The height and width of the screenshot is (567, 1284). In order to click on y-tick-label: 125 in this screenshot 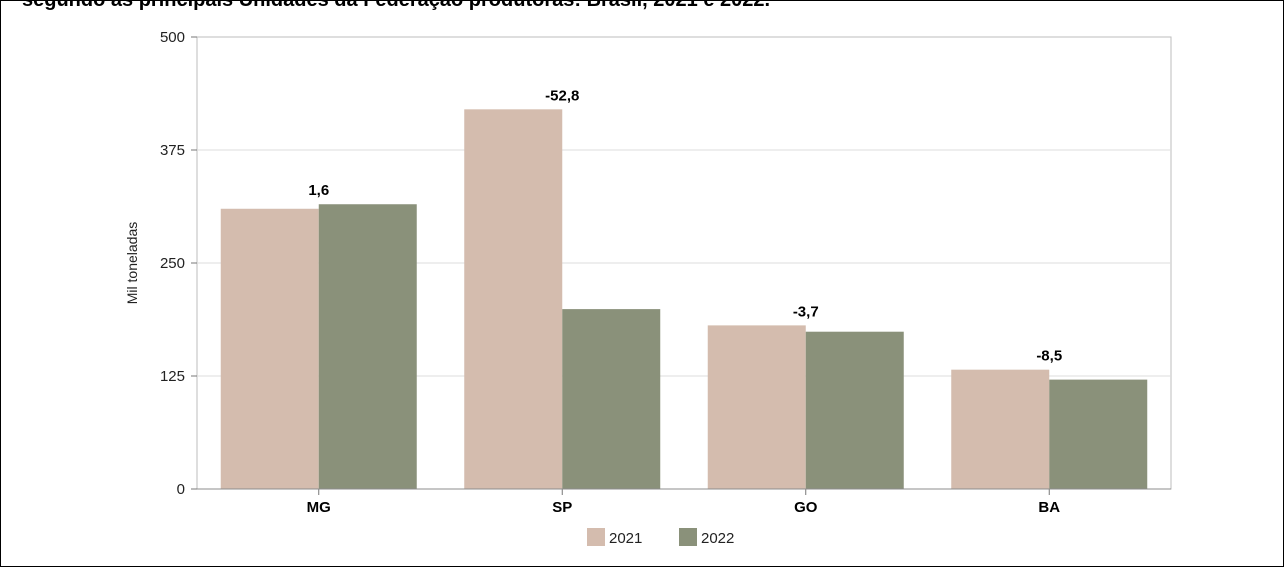, I will do `click(172, 376)`.